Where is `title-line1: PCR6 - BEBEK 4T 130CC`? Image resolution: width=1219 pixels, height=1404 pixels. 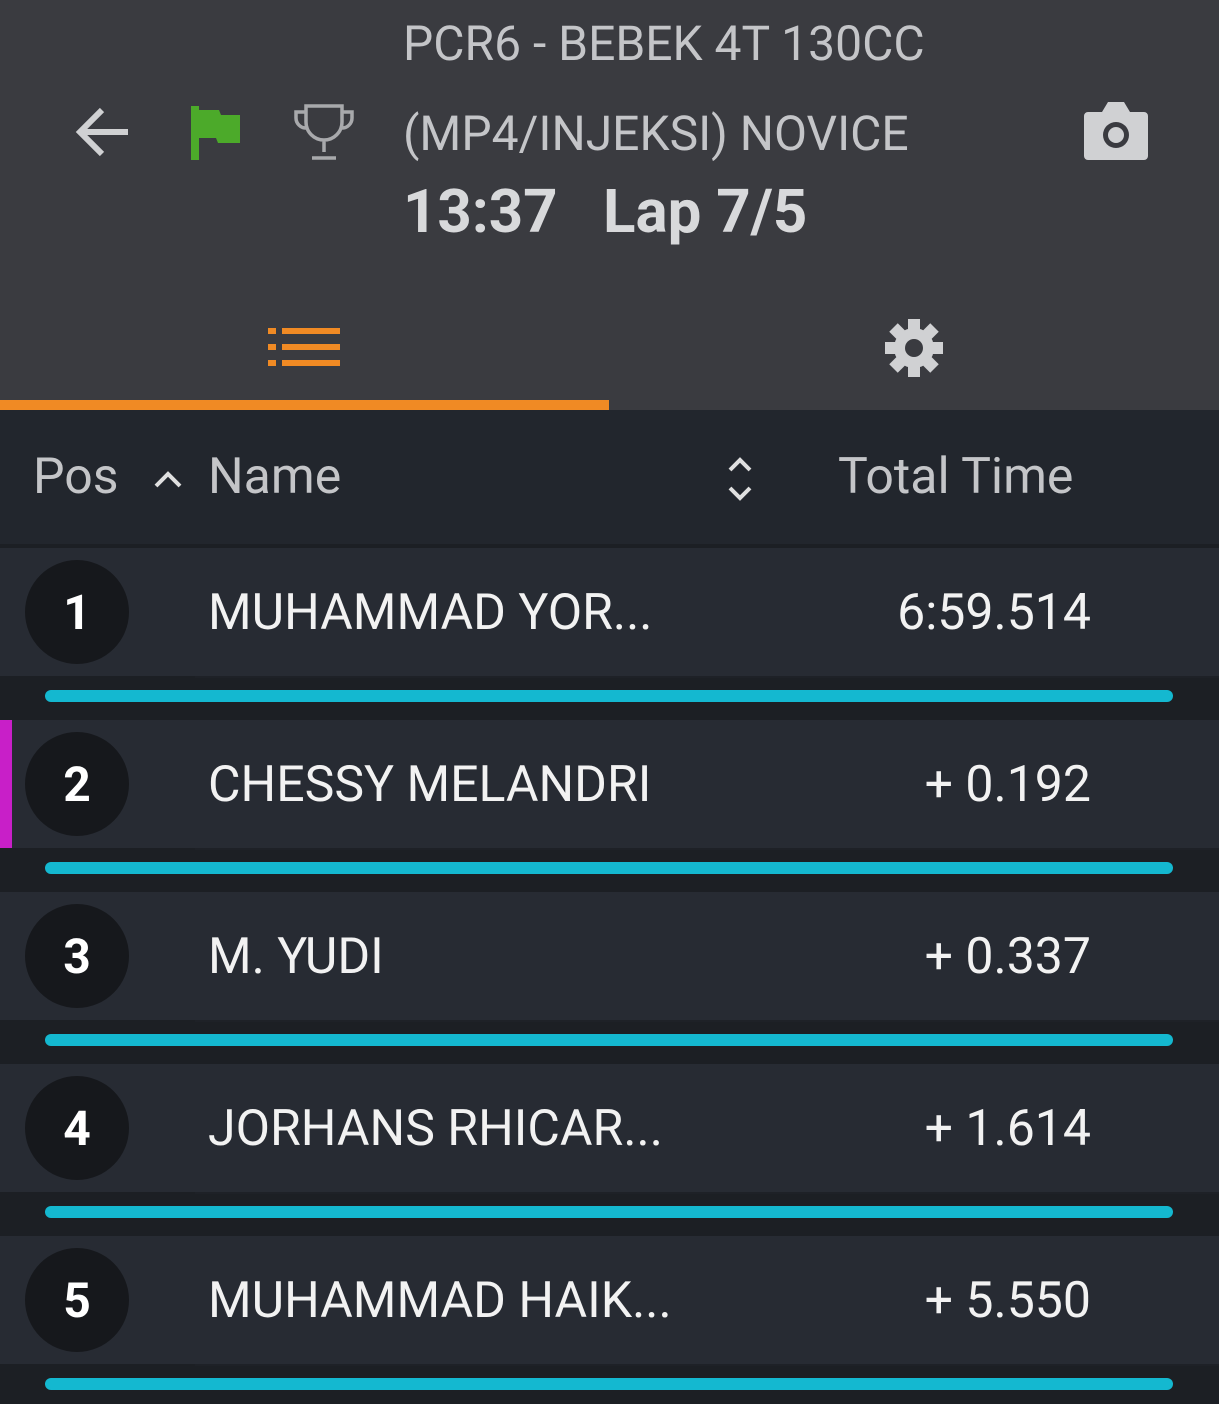 title-line1: PCR6 - BEBEK 4T 130CC is located at coordinates (664, 43).